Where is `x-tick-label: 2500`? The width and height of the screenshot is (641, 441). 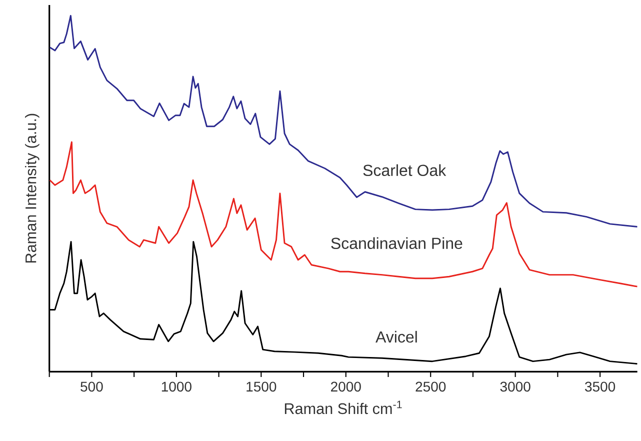 x-tick-label: 2500 is located at coordinates (431, 387).